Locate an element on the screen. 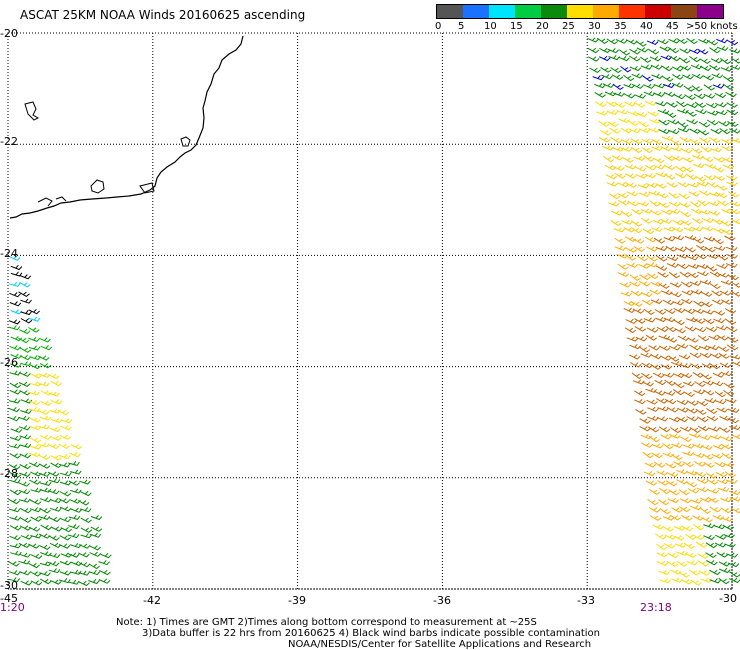 The height and width of the screenshot is (650, 740). lat-label: -28 is located at coordinates (9, 473).